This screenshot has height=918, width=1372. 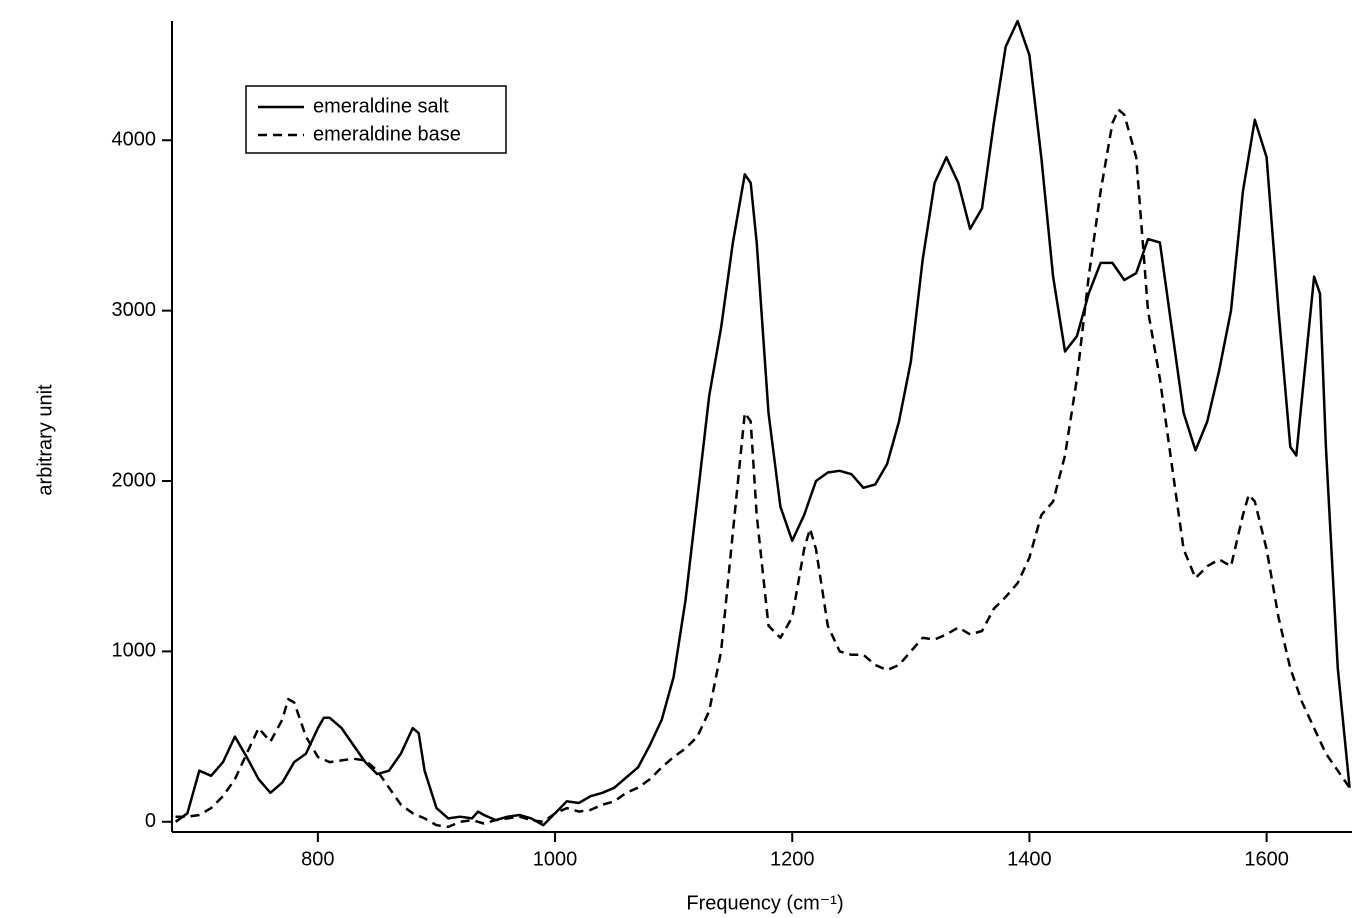 What do you see at coordinates (134, 310) in the screenshot?
I see `y-tick-label: 3000` at bounding box center [134, 310].